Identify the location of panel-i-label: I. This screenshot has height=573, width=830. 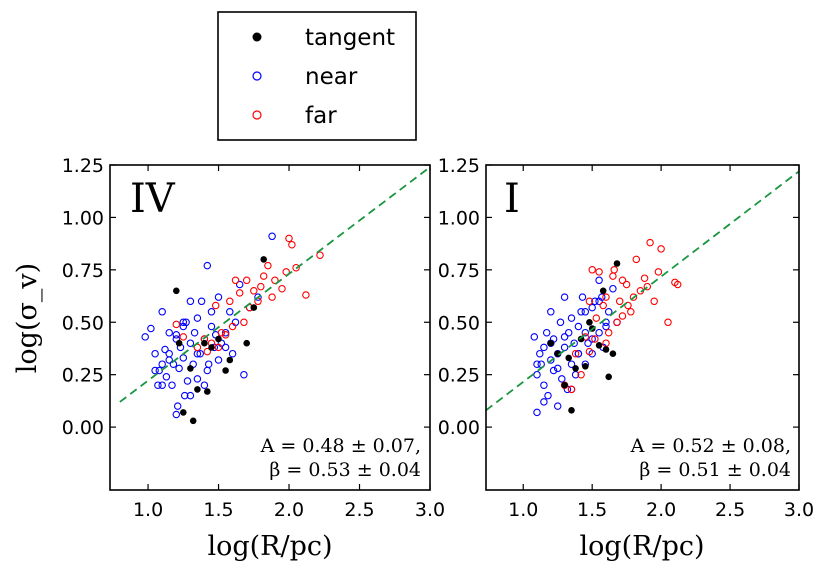
(512, 199).